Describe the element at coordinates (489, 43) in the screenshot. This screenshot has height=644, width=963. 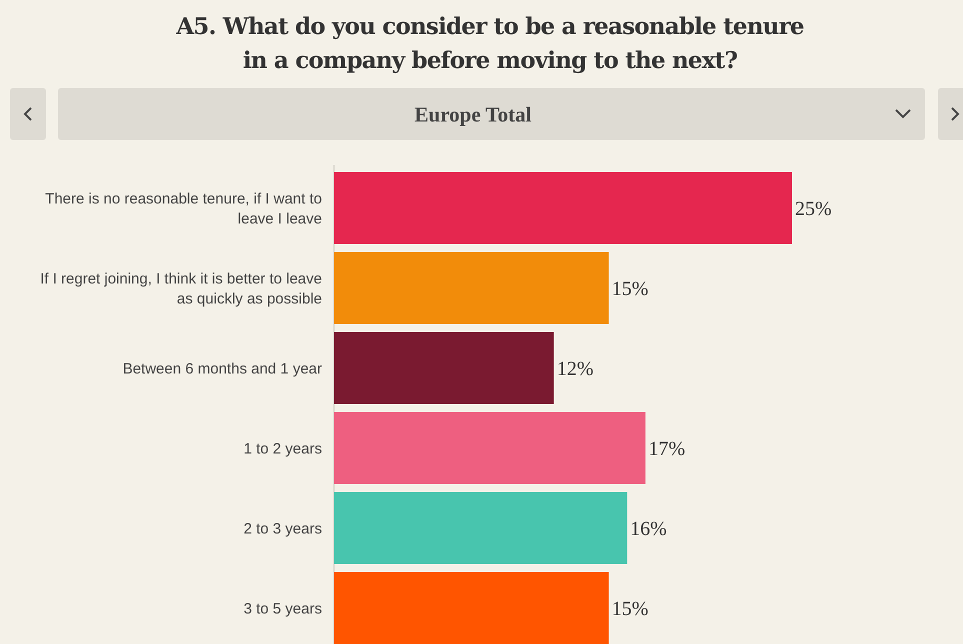
I see `chart-title: A5. What do you consider to be a reasonable tenure in a company before moving to the next?` at that location.